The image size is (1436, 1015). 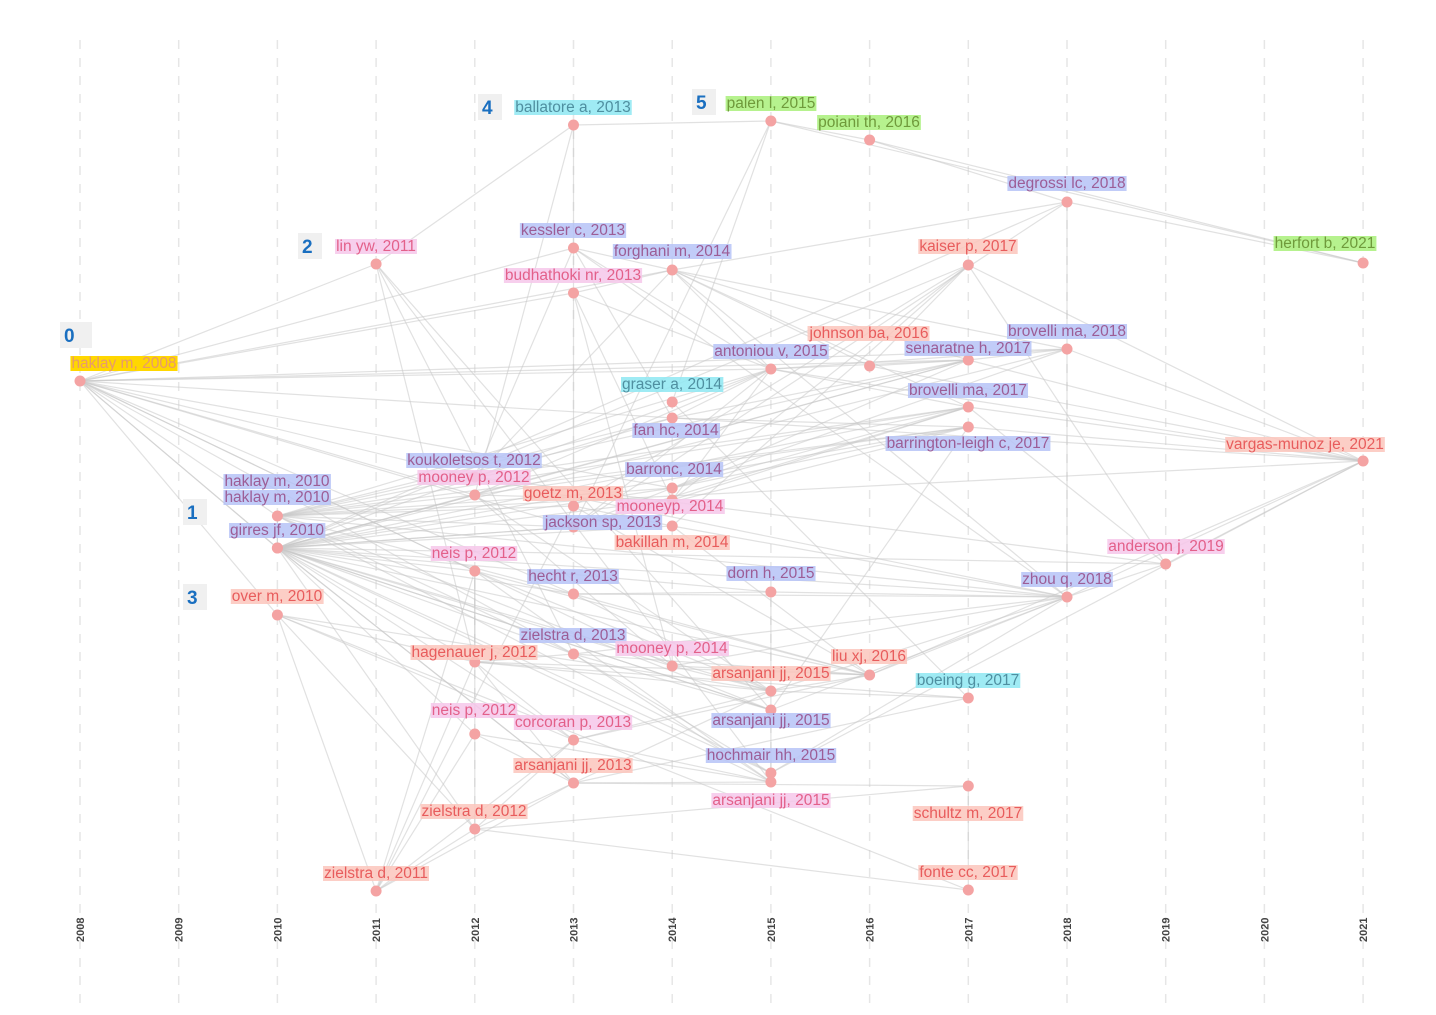 I want to click on paper-label: corcoran p, 2013, so click(x=573, y=722).